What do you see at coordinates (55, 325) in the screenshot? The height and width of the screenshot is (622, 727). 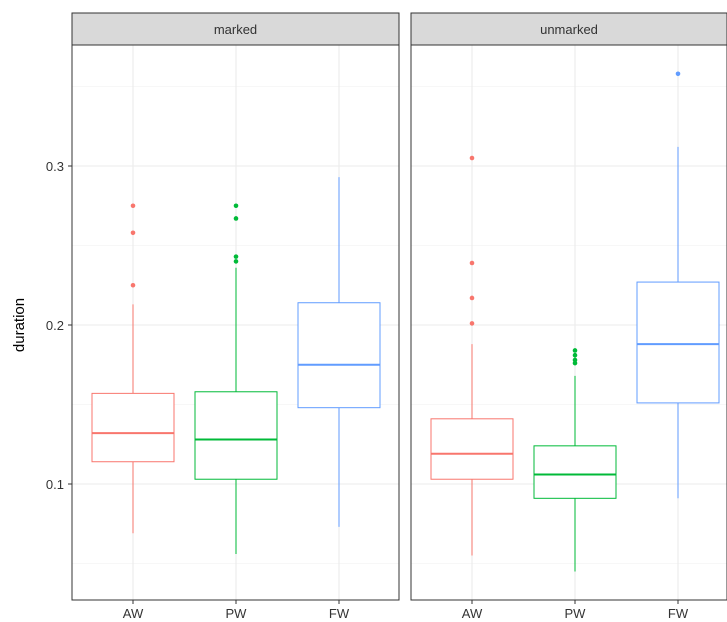 I see `y-tick-label: 0.2` at bounding box center [55, 325].